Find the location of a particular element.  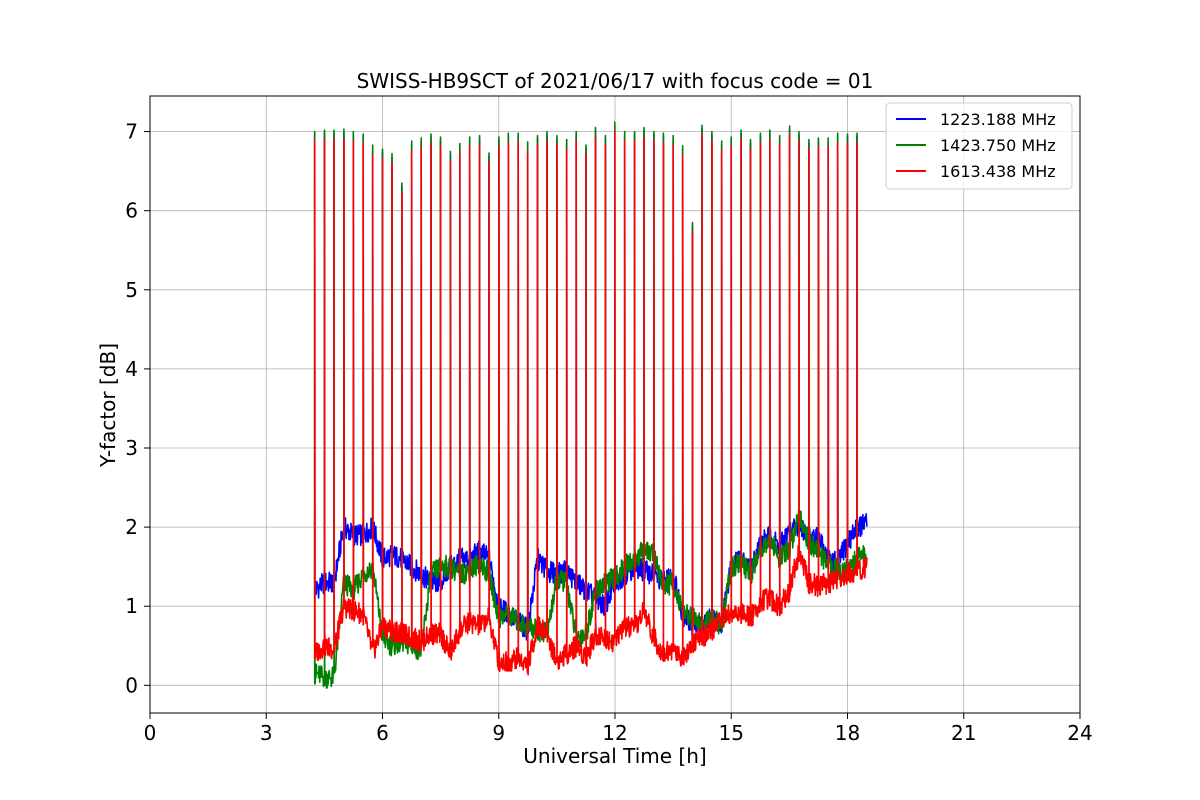

y-tick-label: 1 is located at coordinates (131, 606).